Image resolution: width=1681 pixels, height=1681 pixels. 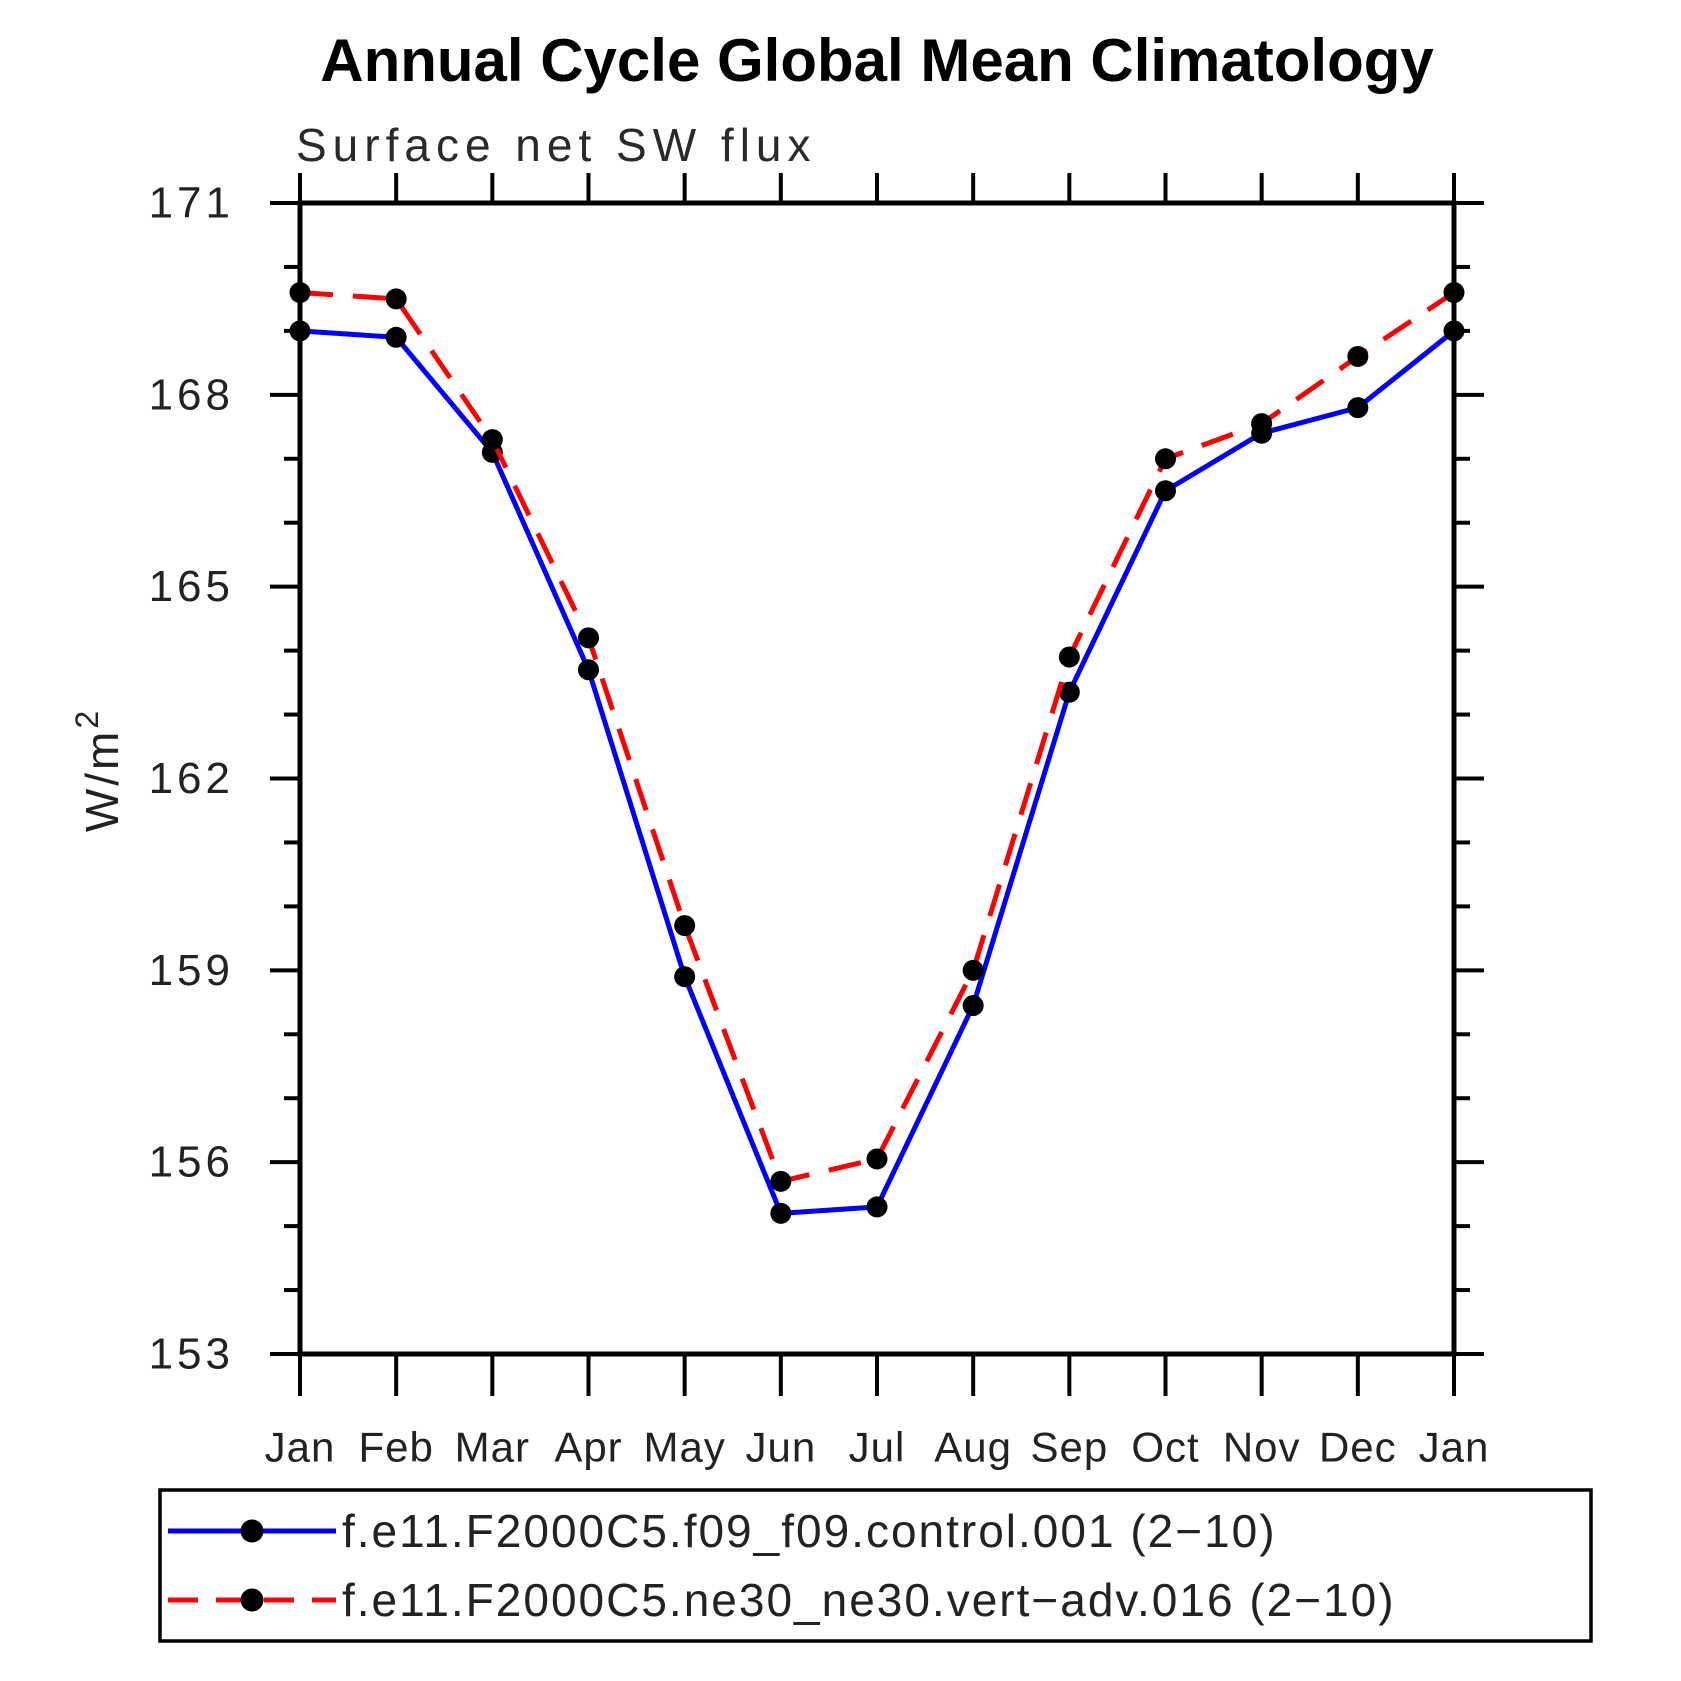 What do you see at coordinates (395, 1447) in the screenshot?
I see `x-axis-month-label: Feb` at bounding box center [395, 1447].